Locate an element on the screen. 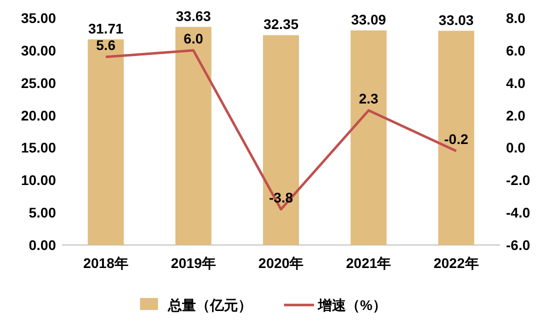  legend-label: 增速（%） is located at coordinates (351, 305).